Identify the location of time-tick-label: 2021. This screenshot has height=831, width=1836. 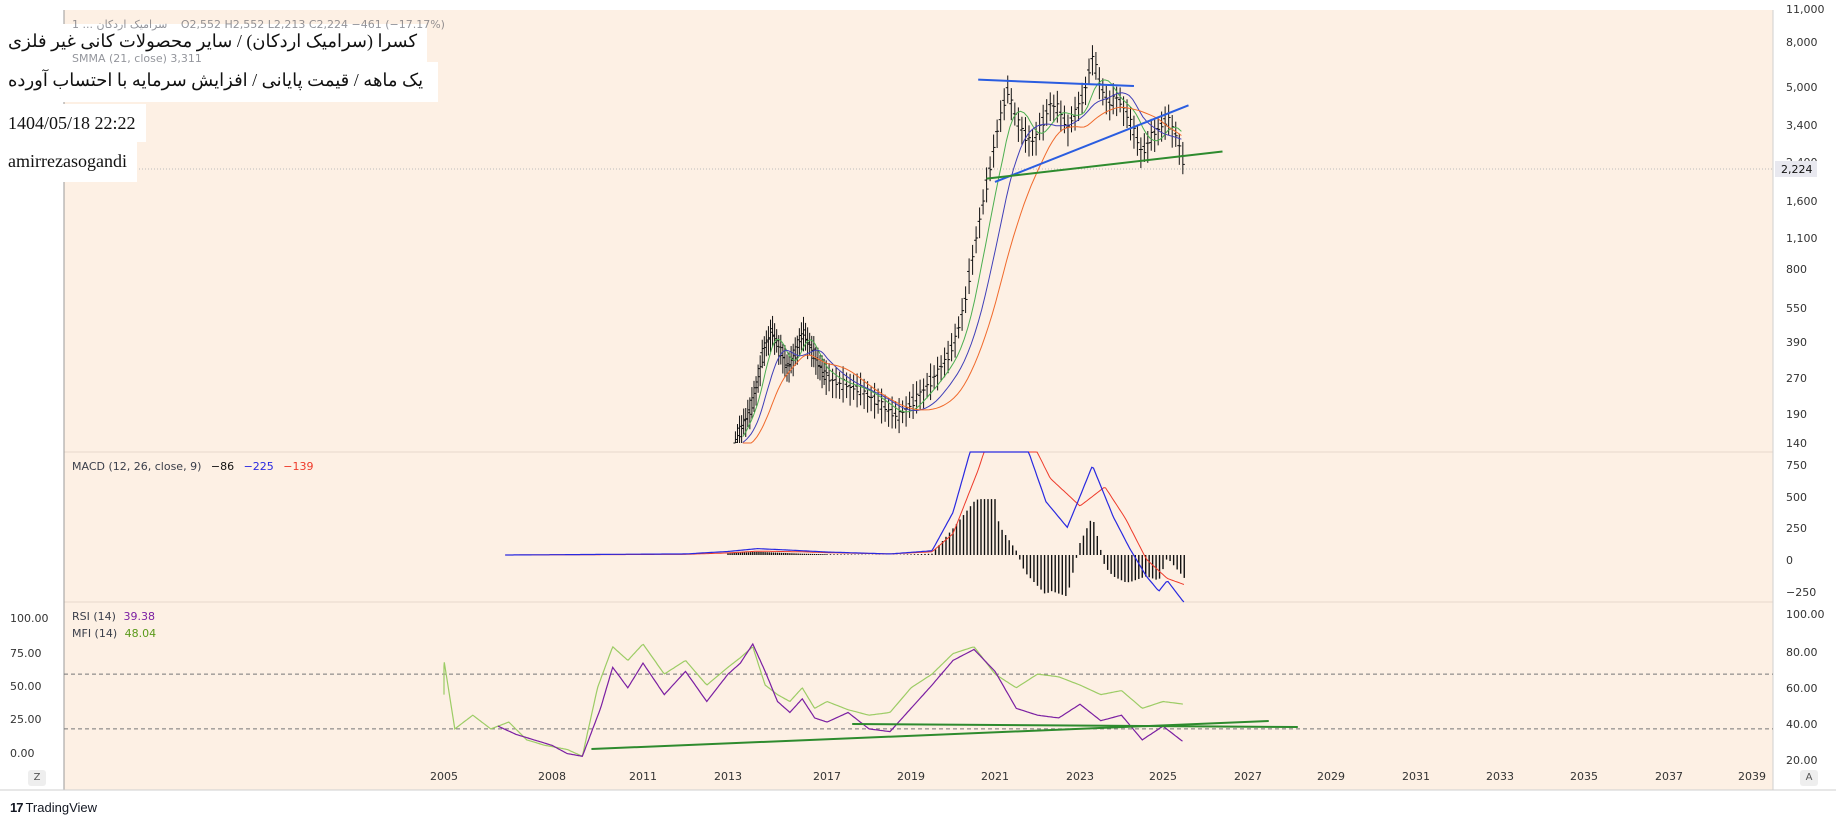
(995, 776).